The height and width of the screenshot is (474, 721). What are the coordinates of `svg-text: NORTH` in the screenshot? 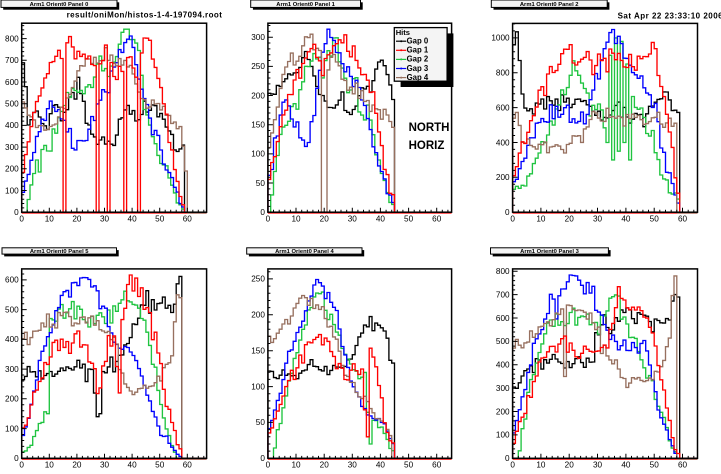 It's located at (429, 128).